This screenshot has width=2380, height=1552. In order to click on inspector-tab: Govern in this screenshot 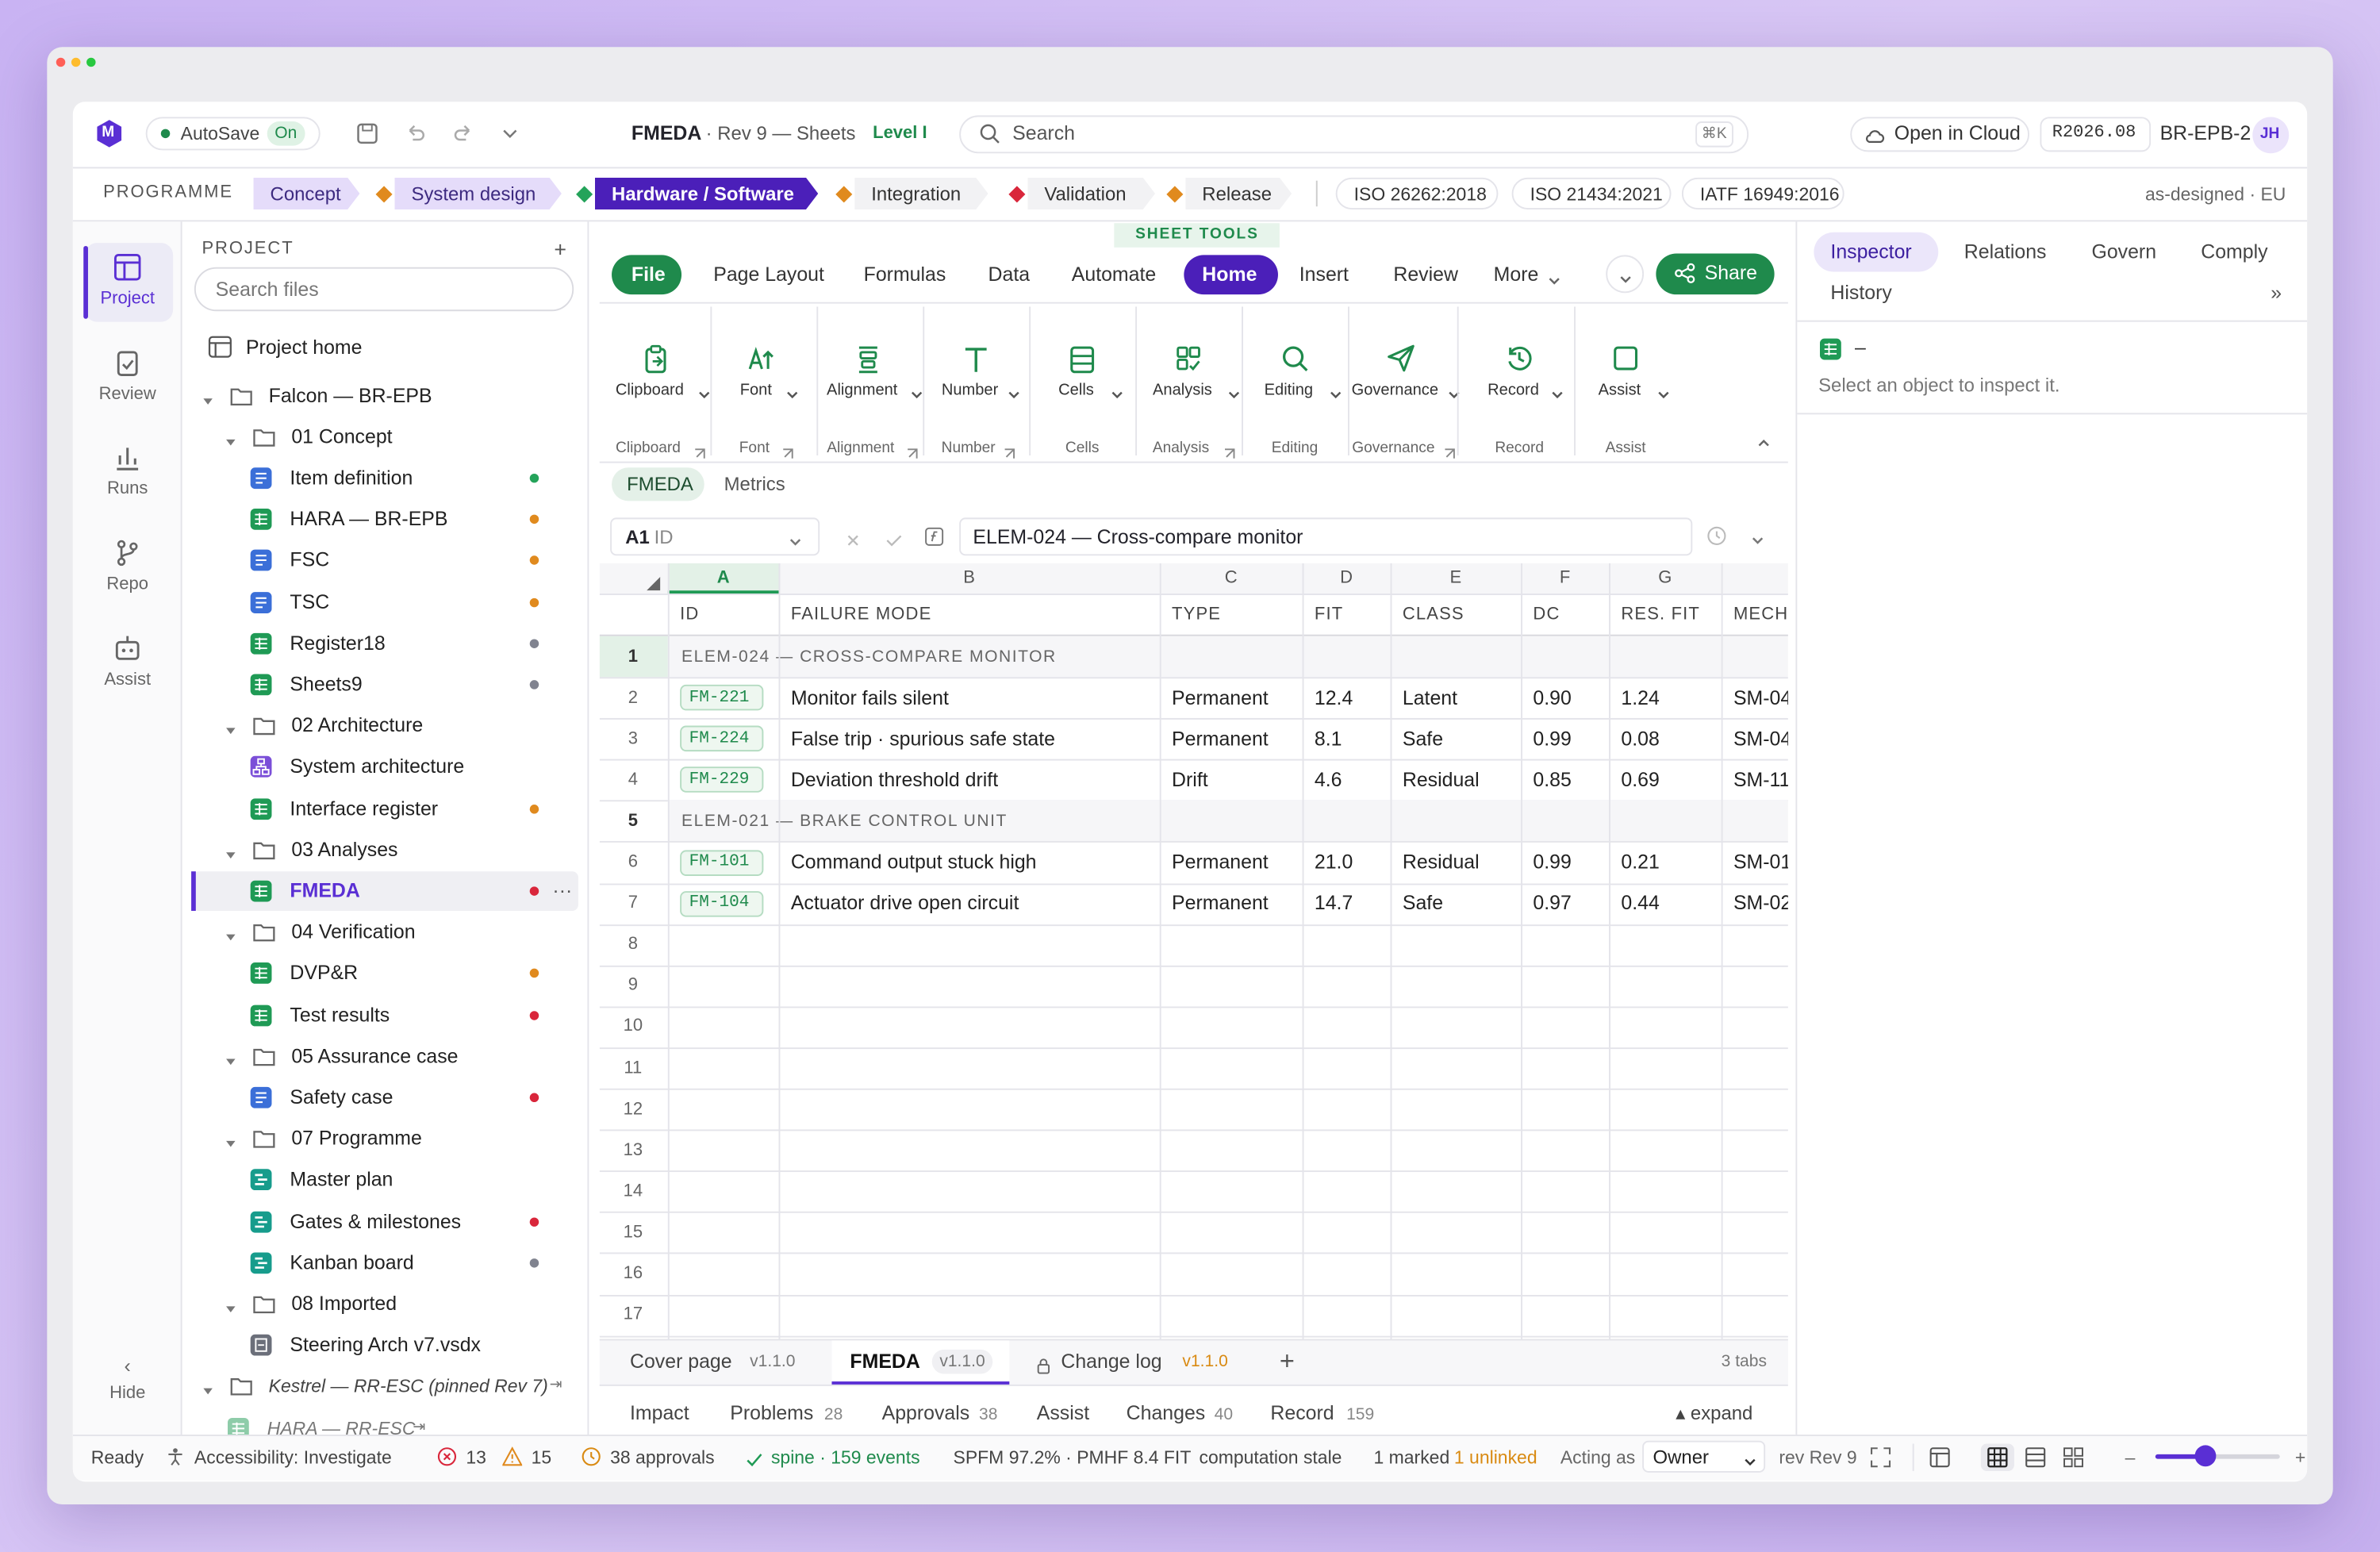, I will do `click(2124, 251)`.